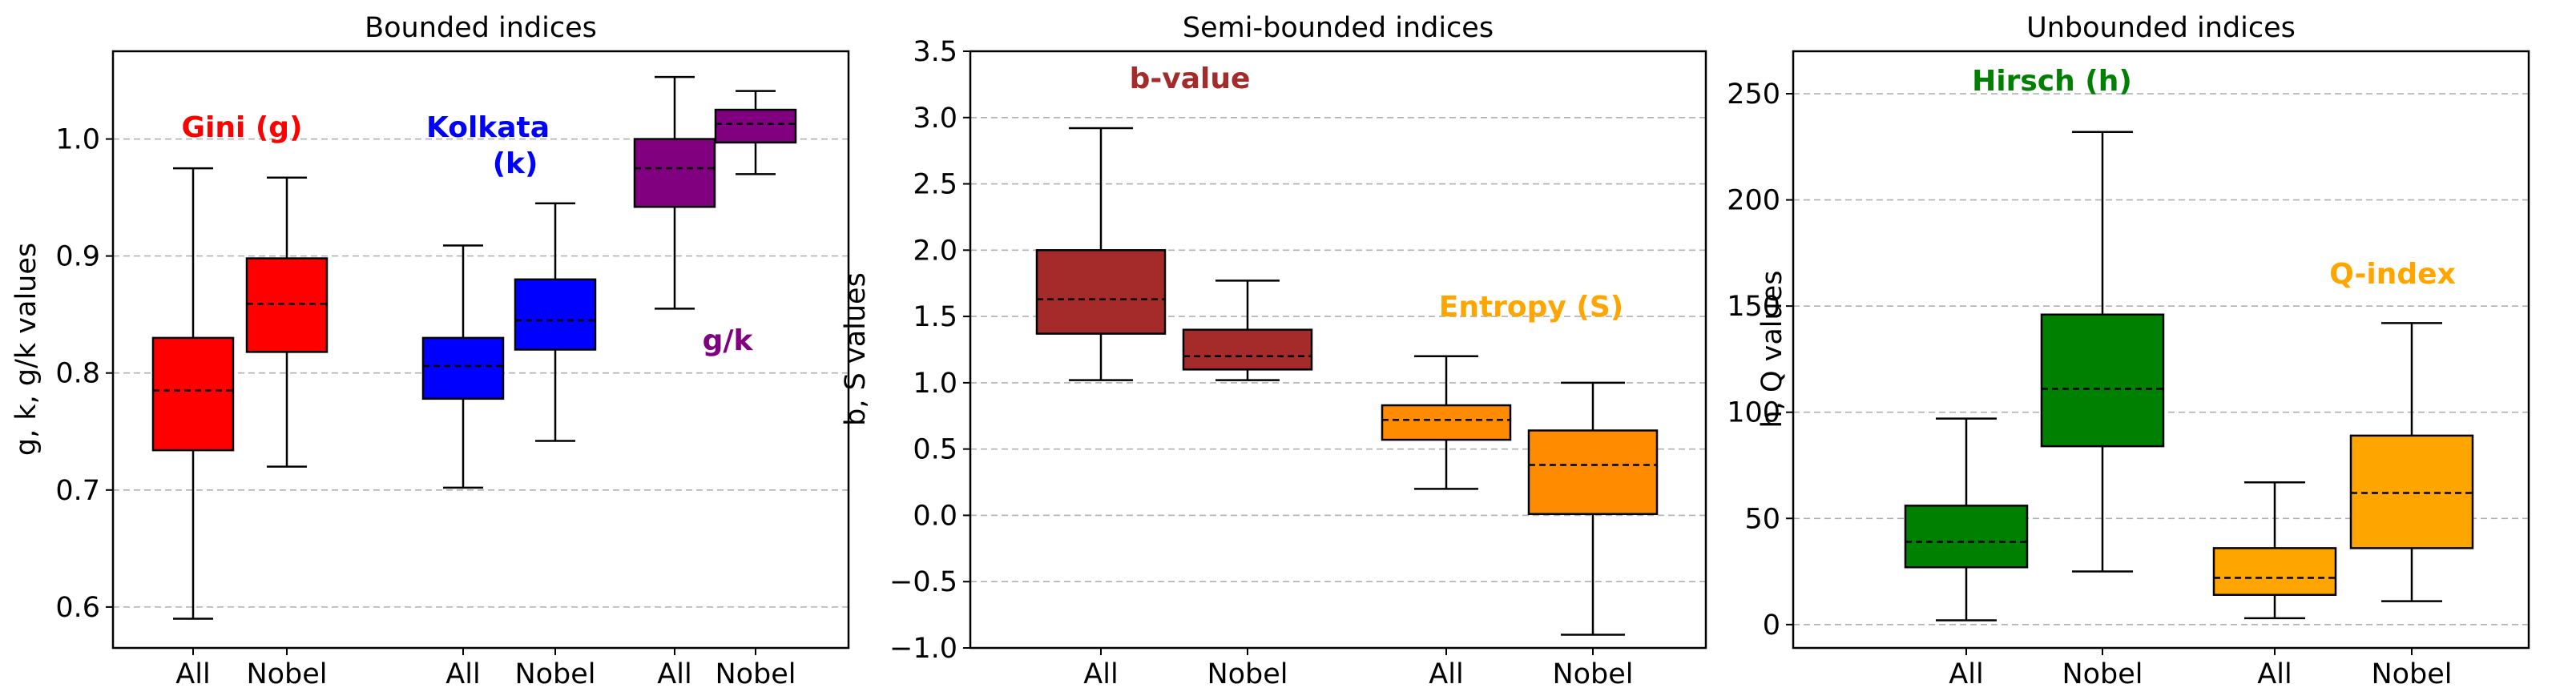 Image resolution: width=2576 pixels, height=700 pixels. Describe the element at coordinates (488, 127) in the screenshot. I see `annotation-kolkata: Kolkata` at that location.